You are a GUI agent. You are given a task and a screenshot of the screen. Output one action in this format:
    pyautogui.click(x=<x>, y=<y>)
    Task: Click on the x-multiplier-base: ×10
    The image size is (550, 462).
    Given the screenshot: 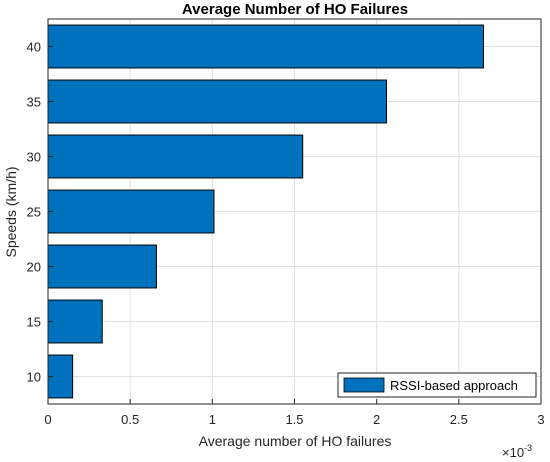 What is the action you would take?
    pyautogui.click(x=513, y=452)
    